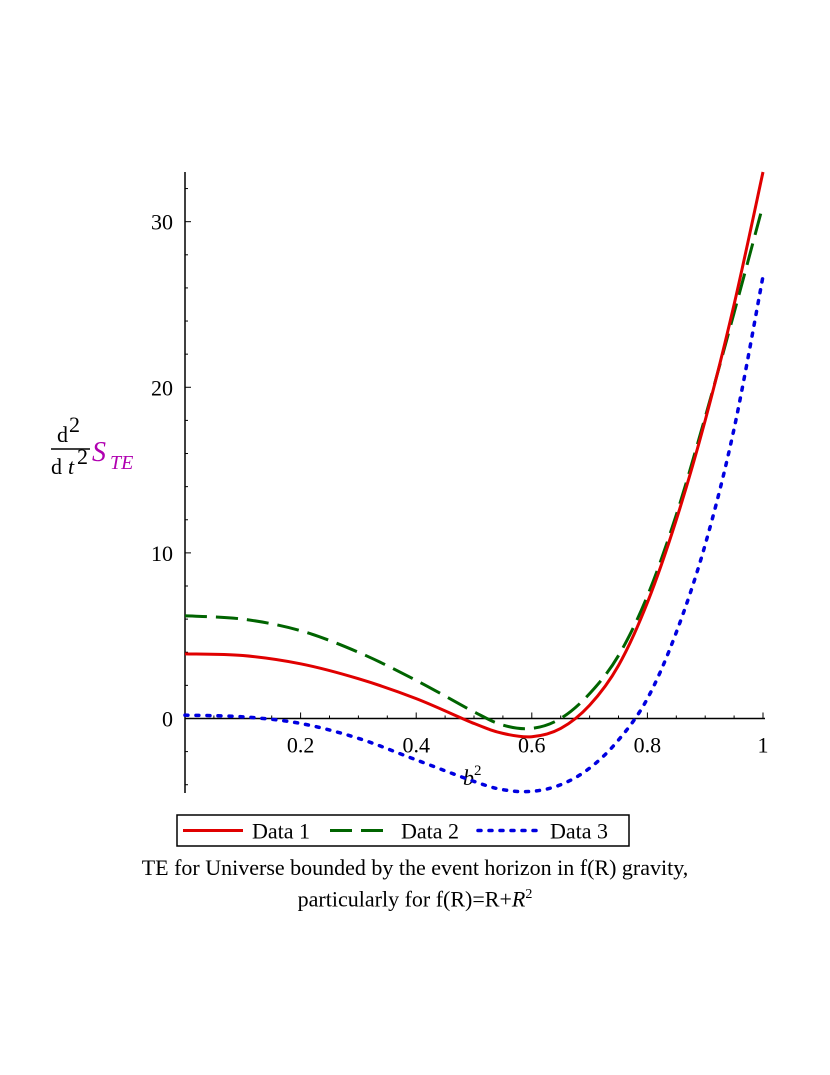 The image size is (830, 1075). Describe the element at coordinates (518, 899) in the screenshot. I see `caption-variable: R` at that location.